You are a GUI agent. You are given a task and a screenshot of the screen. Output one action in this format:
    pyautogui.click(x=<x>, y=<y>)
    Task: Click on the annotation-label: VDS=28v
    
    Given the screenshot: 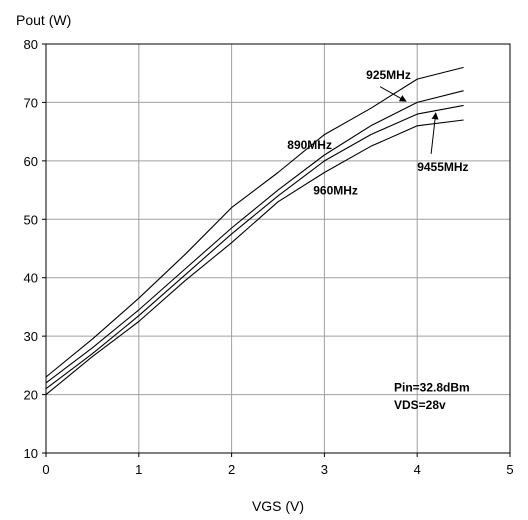 What is the action you would take?
    pyautogui.click(x=420, y=405)
    